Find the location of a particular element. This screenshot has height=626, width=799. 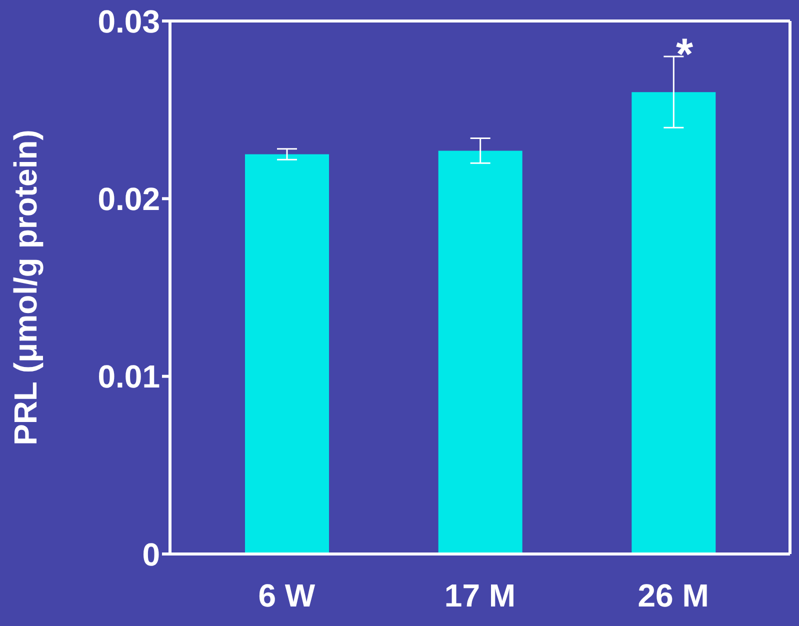

y-tick-label: 0.01 is located at coordinates (129, 376).